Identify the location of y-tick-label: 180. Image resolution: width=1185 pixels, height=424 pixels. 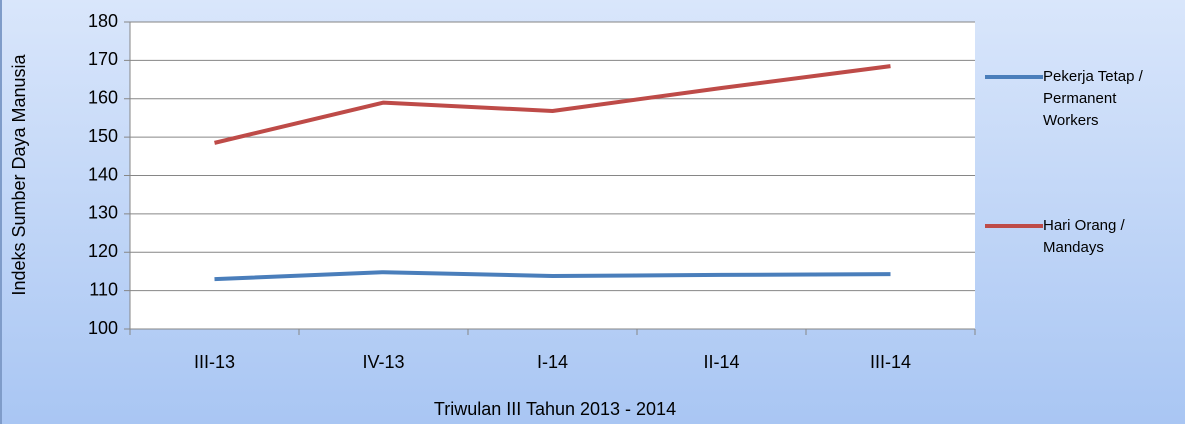
(103, 21).